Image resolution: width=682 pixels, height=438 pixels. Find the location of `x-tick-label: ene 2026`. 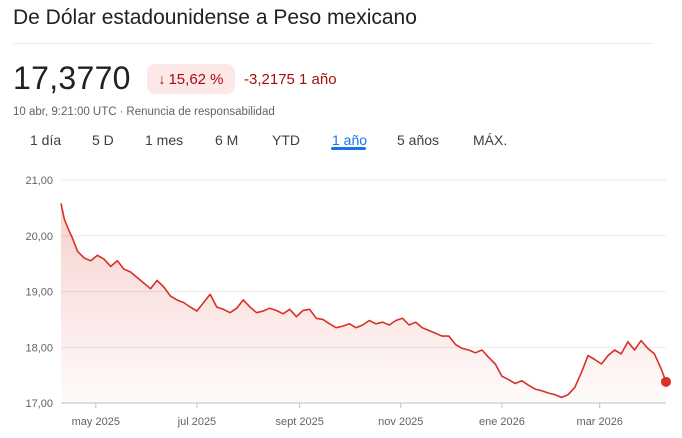

x-tick-label: ene 2026 is located at coordinates (502, 422).